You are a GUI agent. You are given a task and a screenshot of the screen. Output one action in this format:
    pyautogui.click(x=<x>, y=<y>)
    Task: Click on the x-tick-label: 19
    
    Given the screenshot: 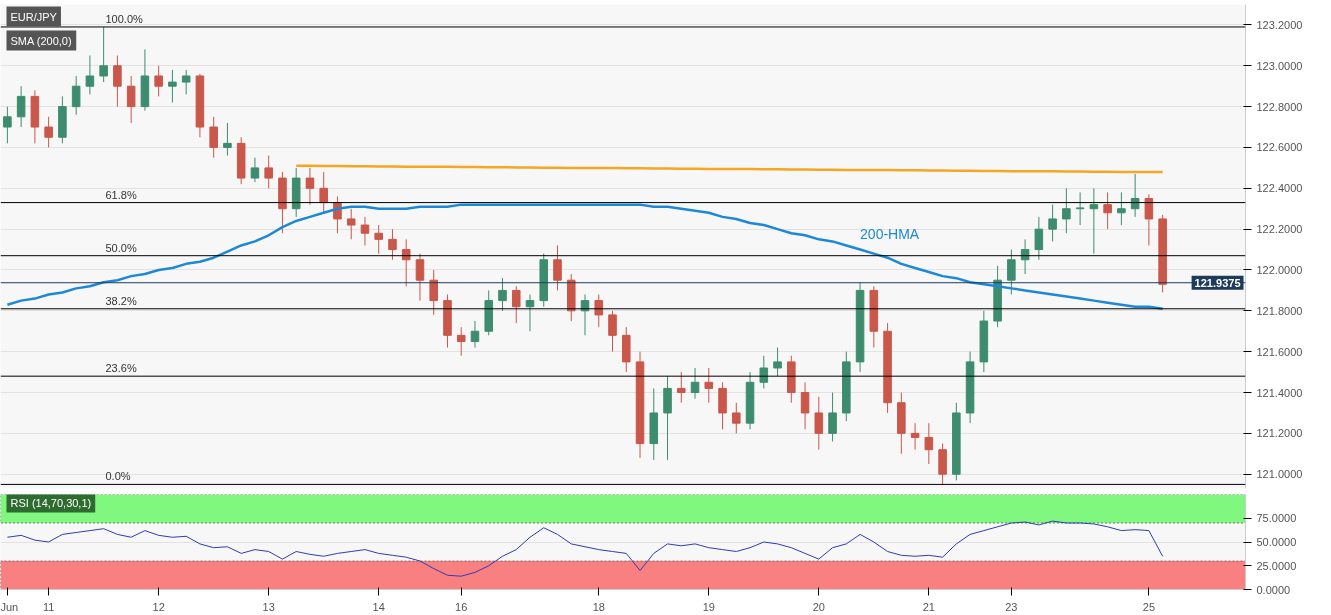 What is the action you would take?
    pyautogui.click(x=708, y=606)
    